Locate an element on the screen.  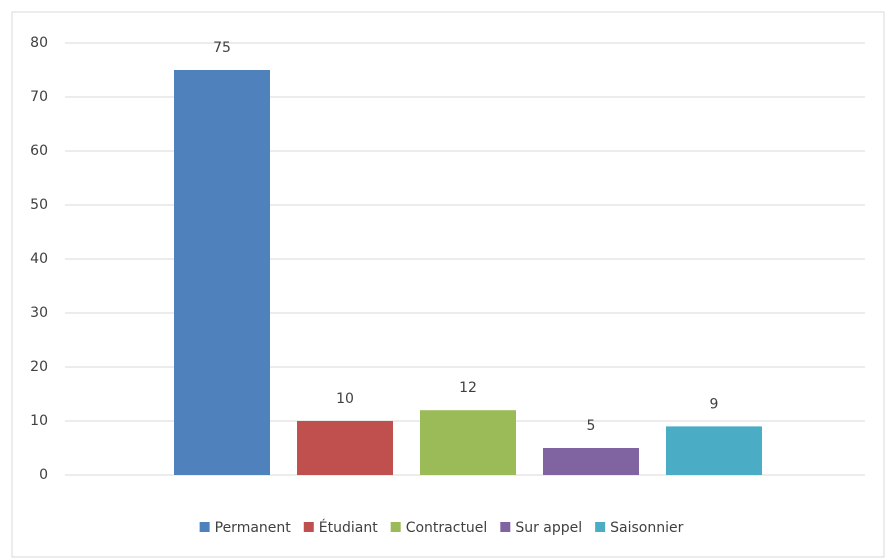
y-tick-label: 50 is located at coordinates (39, 205).